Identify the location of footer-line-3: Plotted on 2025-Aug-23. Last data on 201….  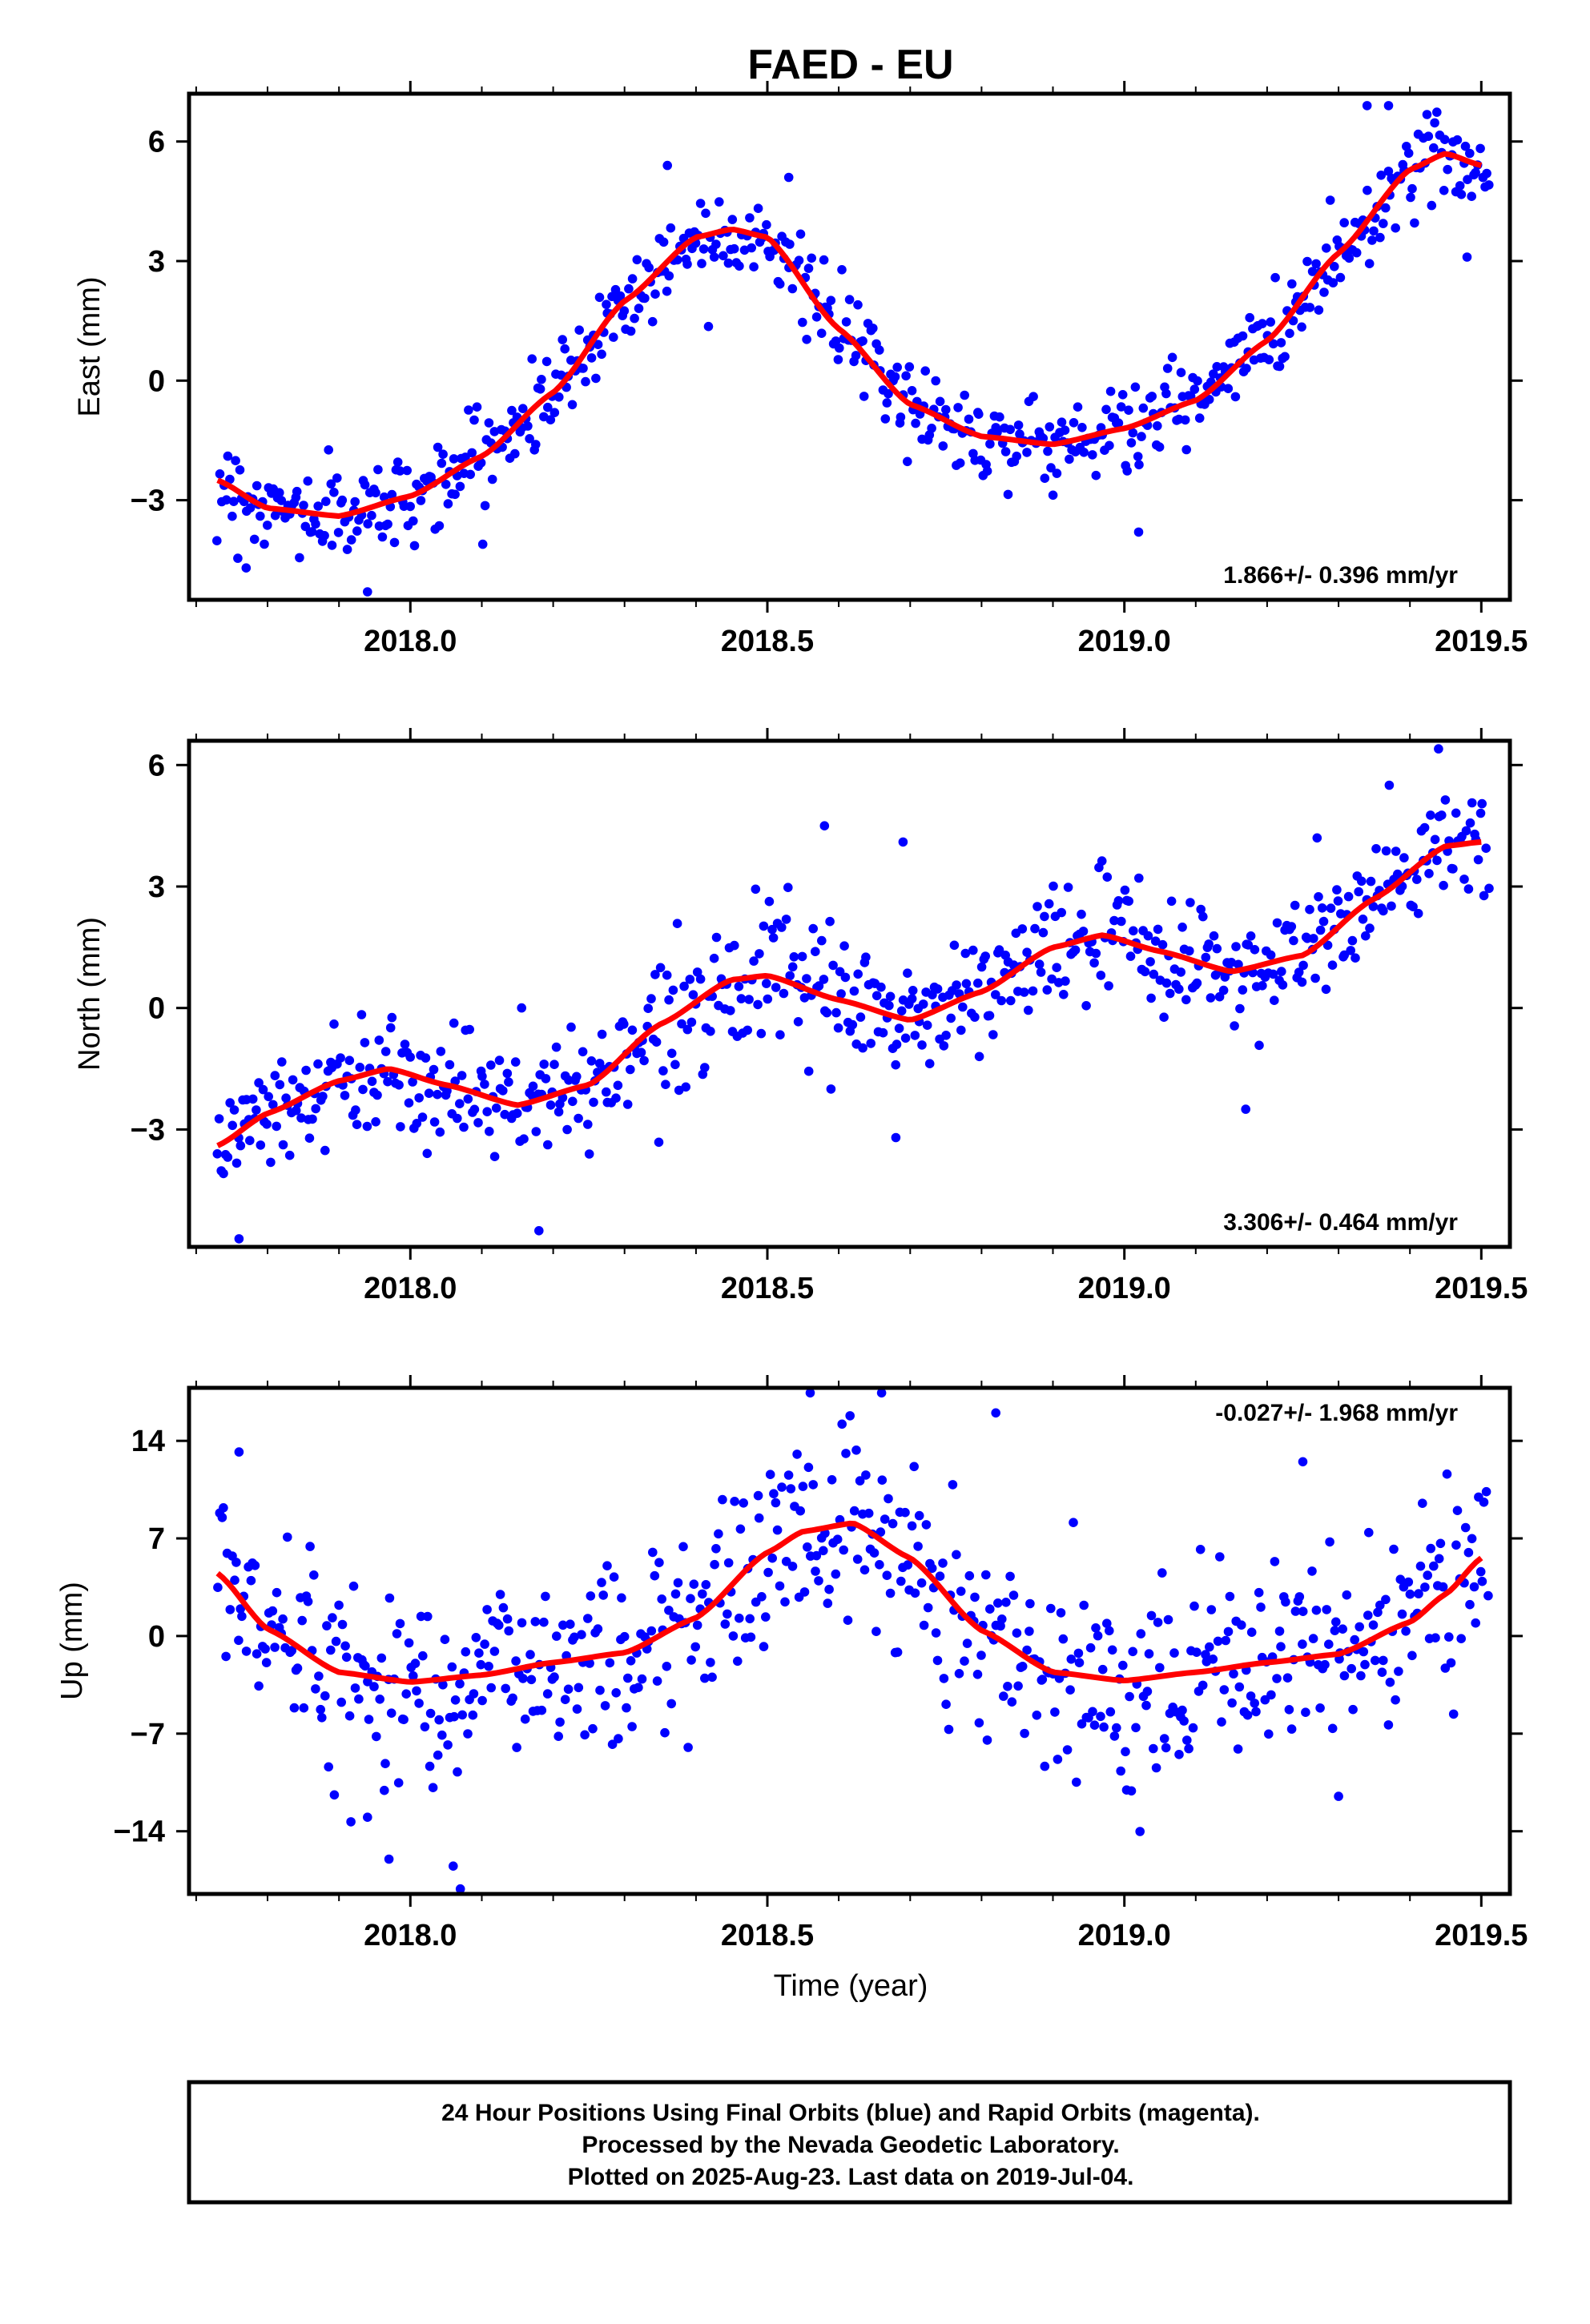
(851, 2177).